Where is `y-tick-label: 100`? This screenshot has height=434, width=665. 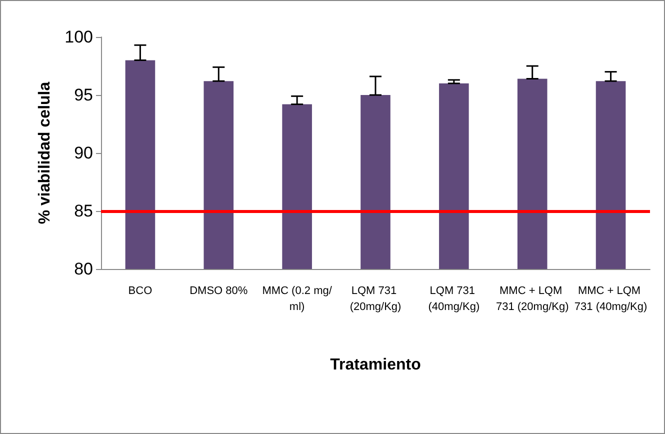
y-tick-label: 100 is located at coordinates (78, 37).